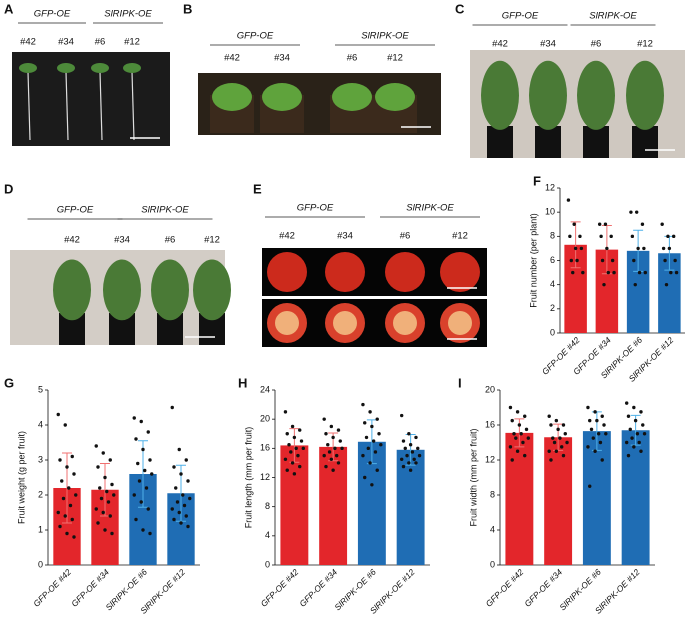 This screenshot has width=691, height=621. Describe the element at coordinates (405, 236) in the screenshot. I see `line-label: #6` at that location.